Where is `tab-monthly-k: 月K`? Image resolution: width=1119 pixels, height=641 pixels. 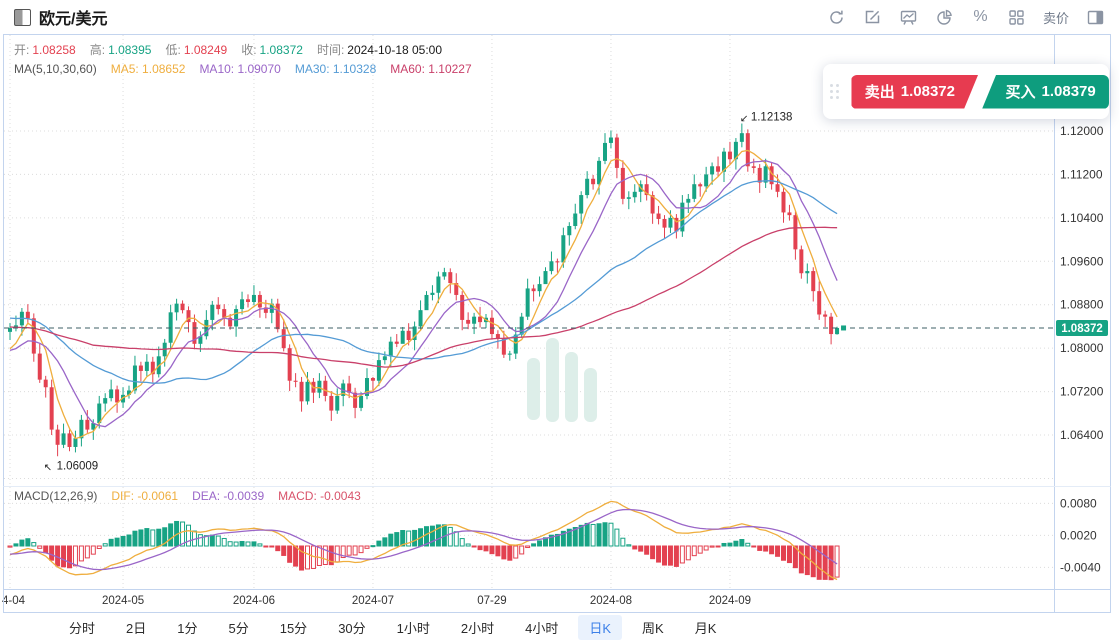
tab-monthly-k: 月K is located at coordinates (705, 628).